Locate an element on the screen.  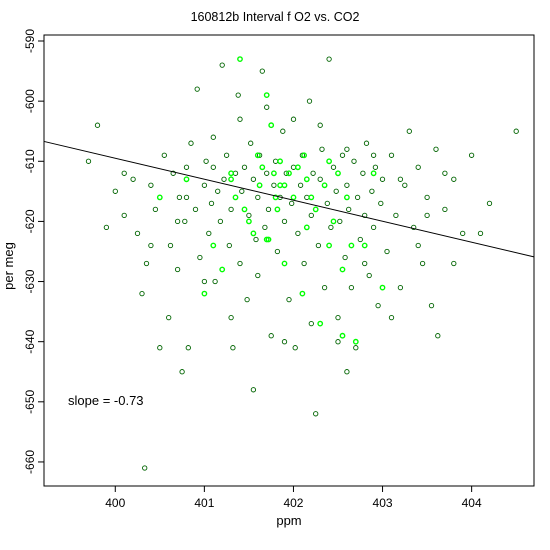
x-tick-label: 400 is located at coordinates (115, 503).